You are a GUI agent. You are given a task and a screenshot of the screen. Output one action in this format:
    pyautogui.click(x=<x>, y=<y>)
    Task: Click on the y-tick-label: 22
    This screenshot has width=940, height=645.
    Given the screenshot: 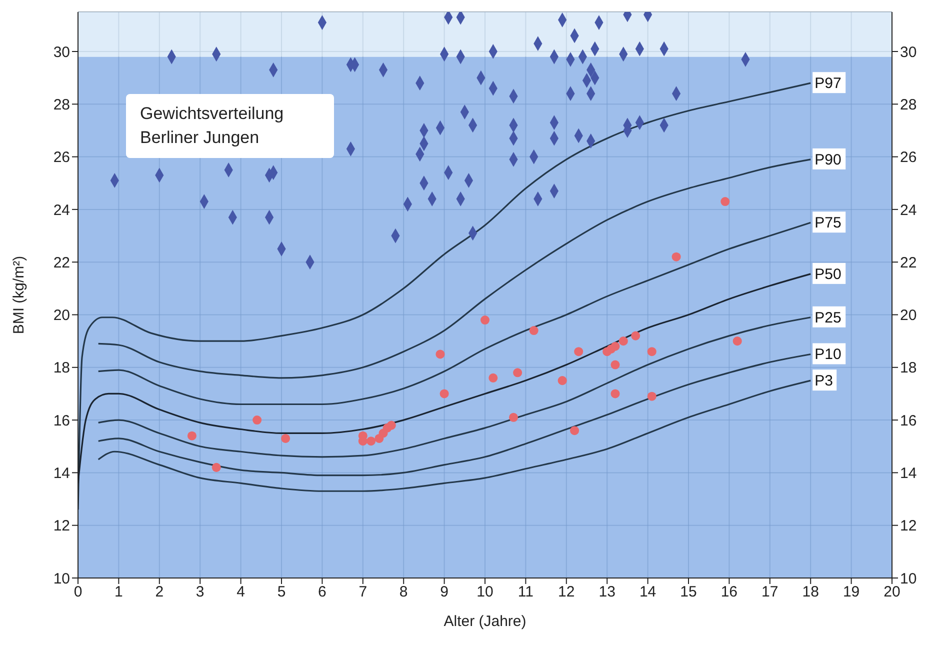 What is the action you would take?
    pyautogui.click(x=61, y=263)
    